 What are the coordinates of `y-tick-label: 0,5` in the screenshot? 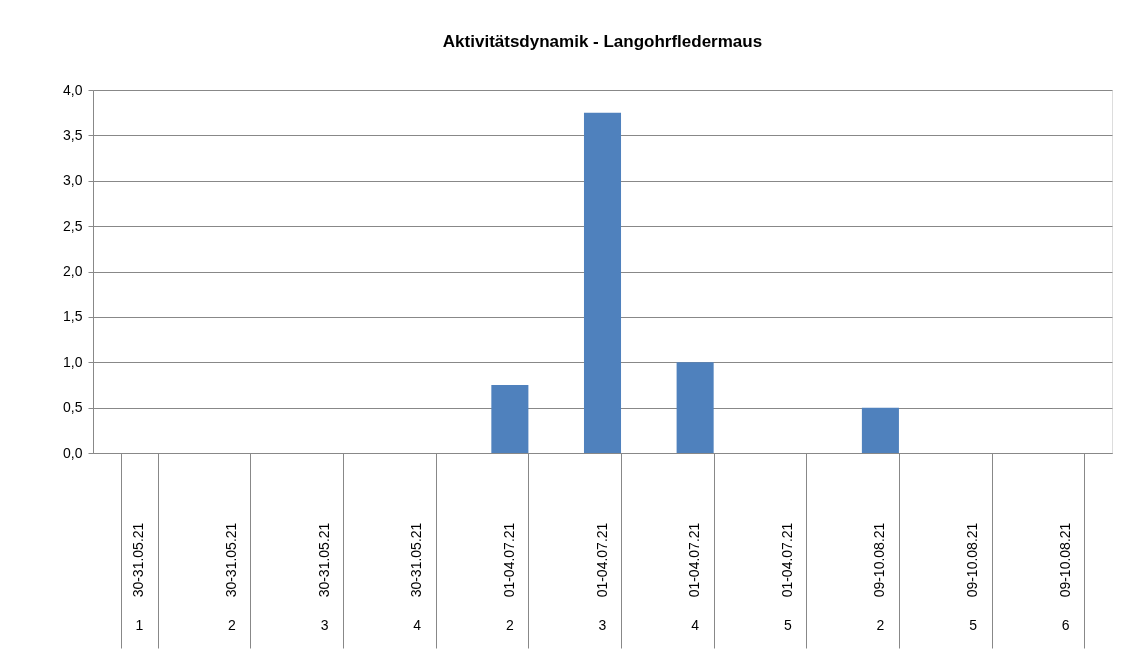 It's located at (73, 407).